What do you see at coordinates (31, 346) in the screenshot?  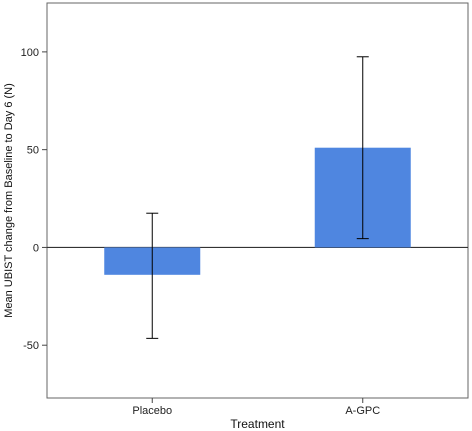 I see `y-tick-label: -50` at bounding box center [31, 346].